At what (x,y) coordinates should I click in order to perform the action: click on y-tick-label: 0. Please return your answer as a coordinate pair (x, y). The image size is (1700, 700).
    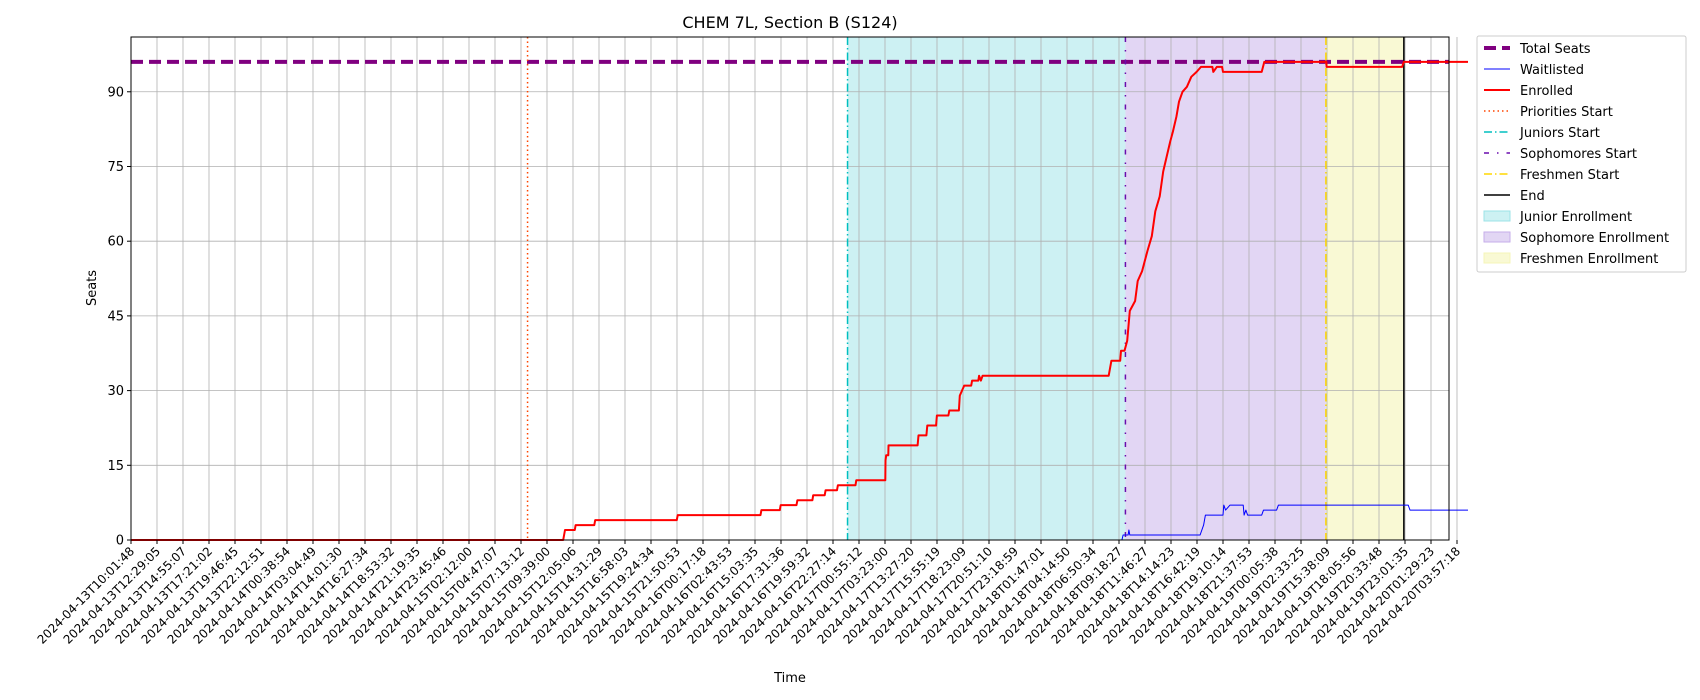
    Looking at the image, I should click on (120, 541).